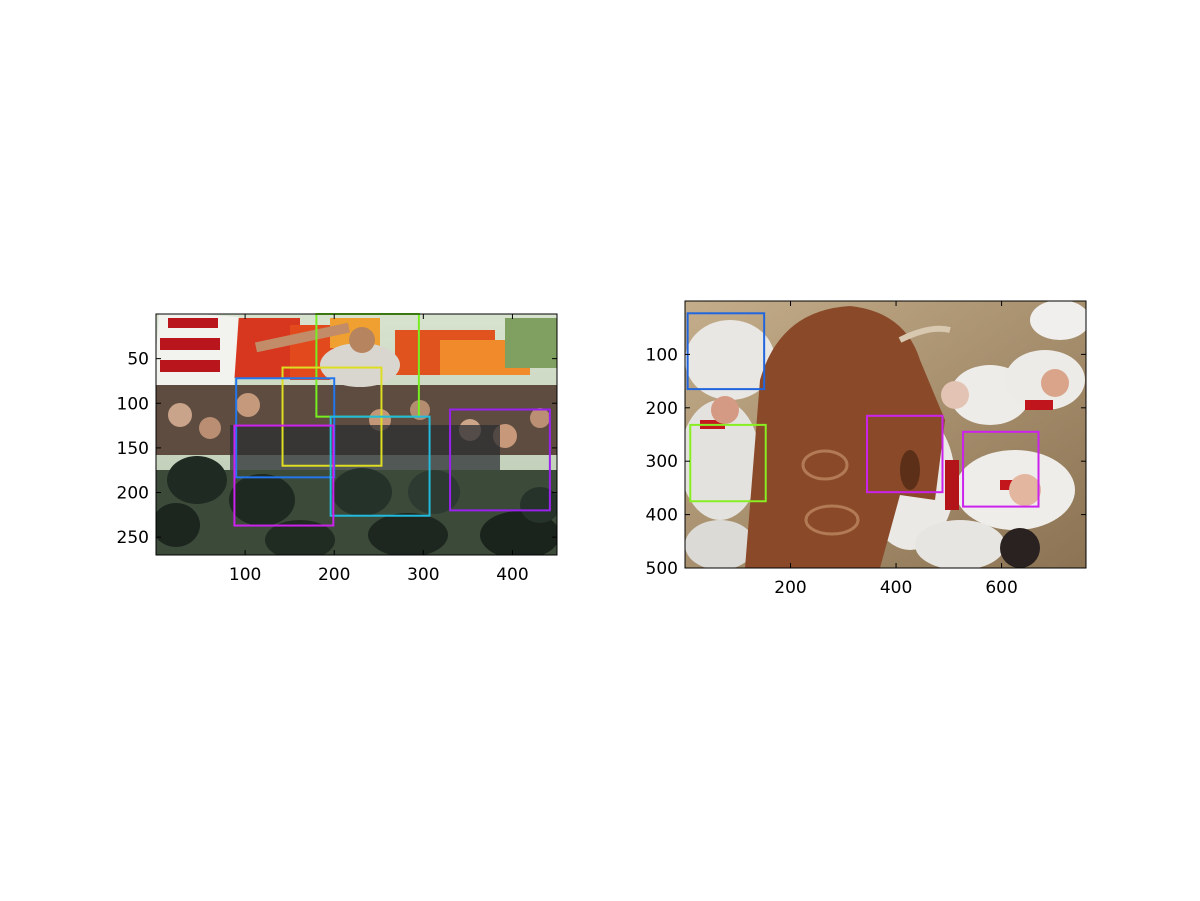 This screenshot has width=1200, height=901. I want to click on photo-protest-crowd, so click(356, 434).